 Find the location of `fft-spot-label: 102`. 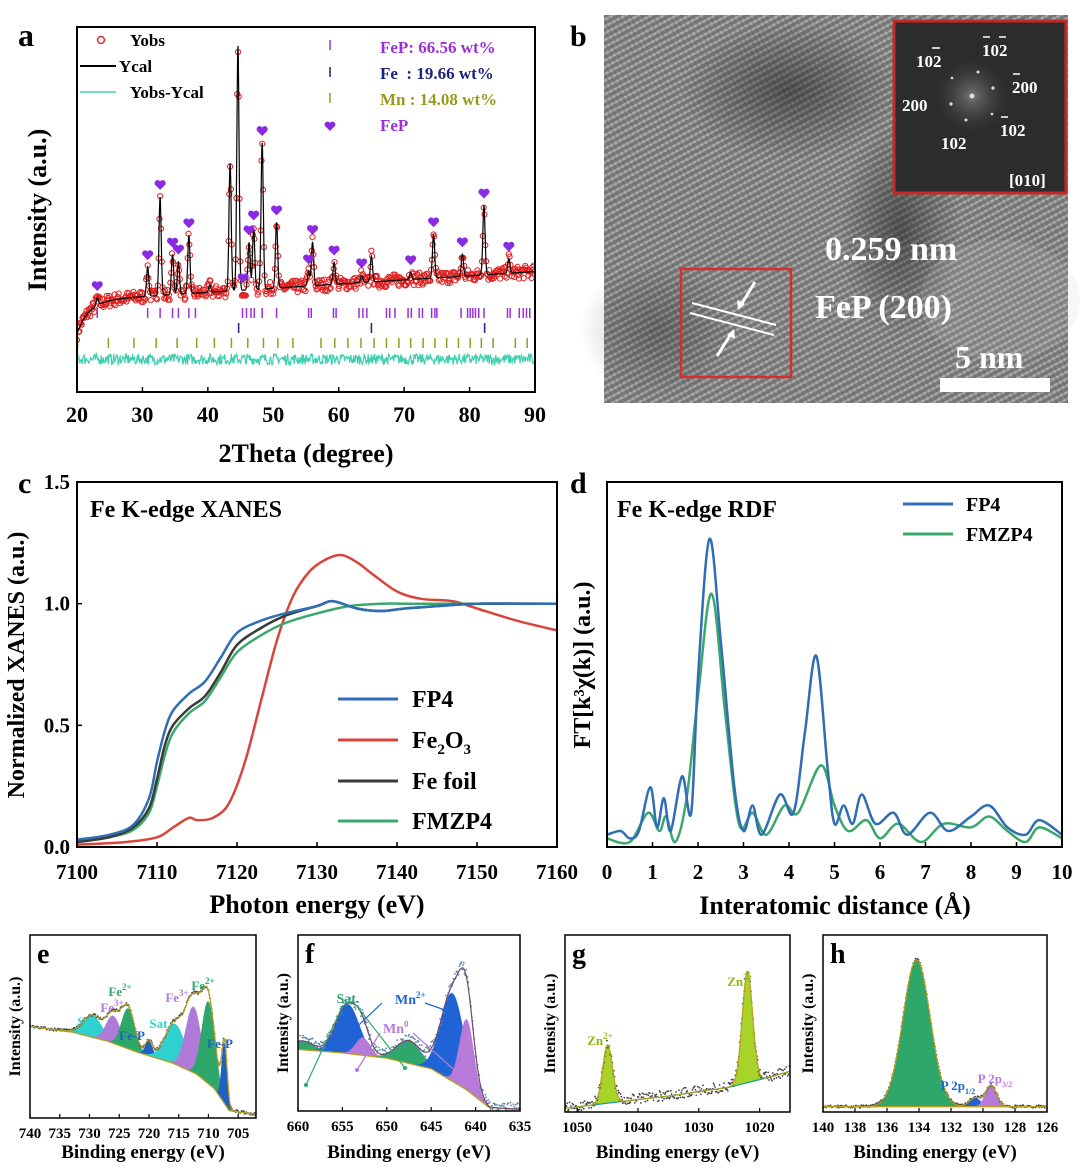

fft-spot-label: 102 is located at coordinates (929, 61).